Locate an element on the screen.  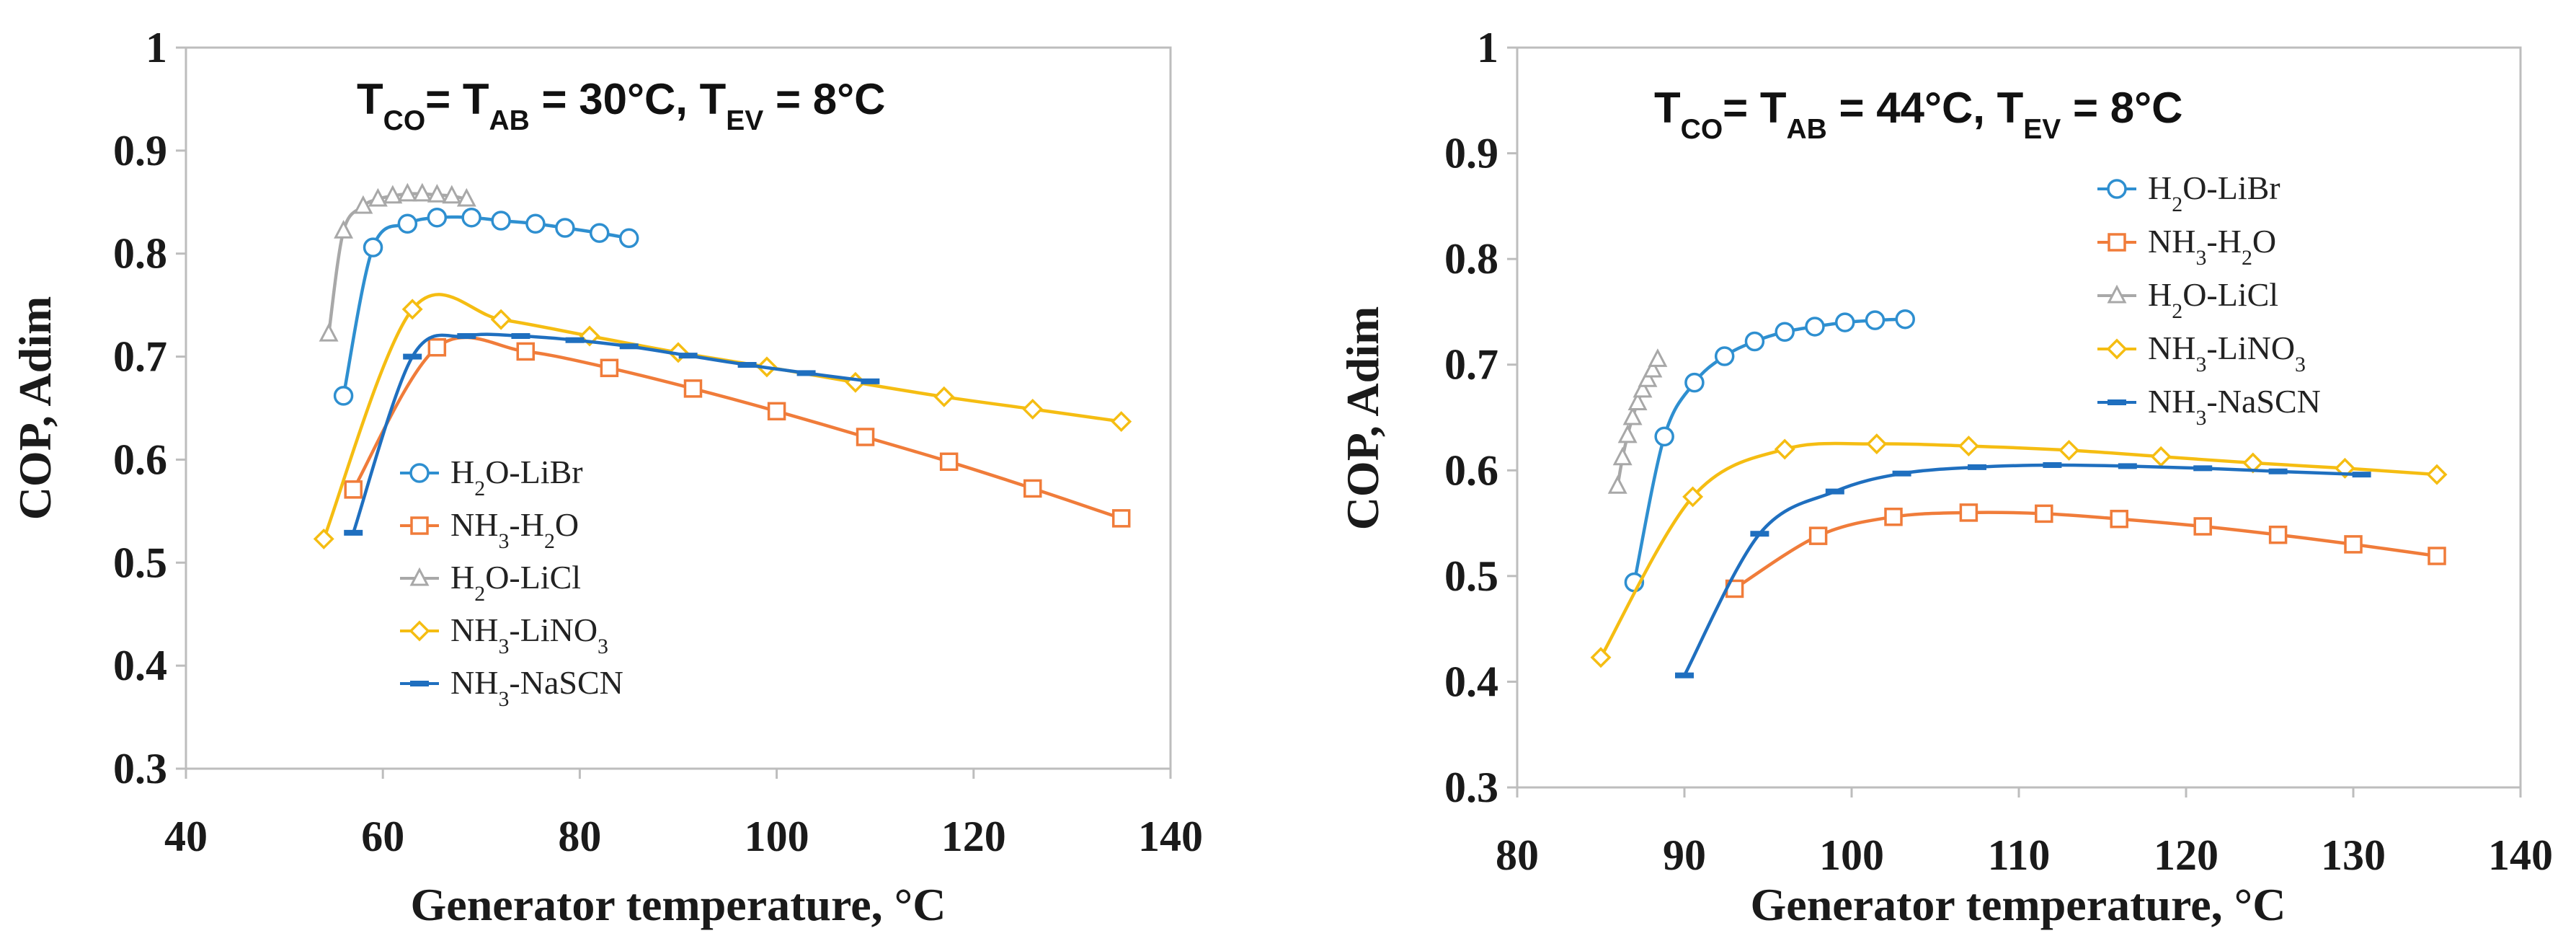
legend-text: O-LiCl is located at coordinates (2230, 294).